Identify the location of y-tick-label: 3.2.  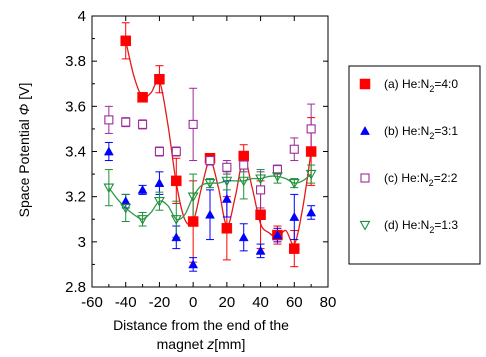
(75, 197).